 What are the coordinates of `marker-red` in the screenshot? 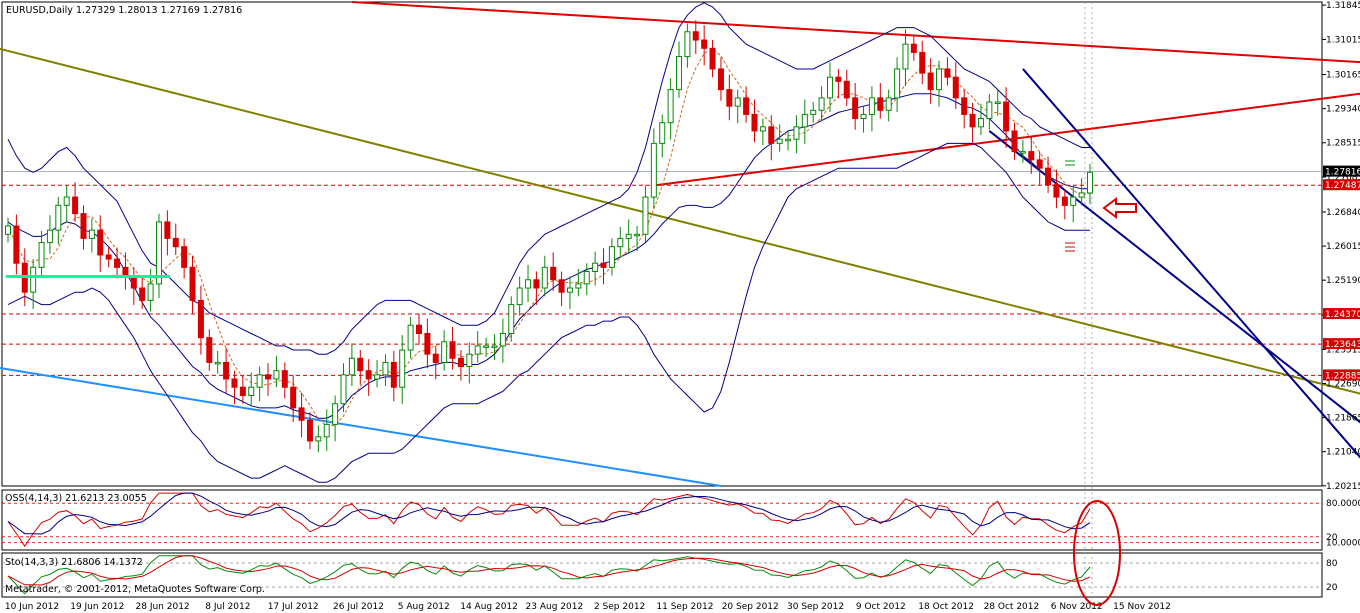 It's located at (1070, 247).